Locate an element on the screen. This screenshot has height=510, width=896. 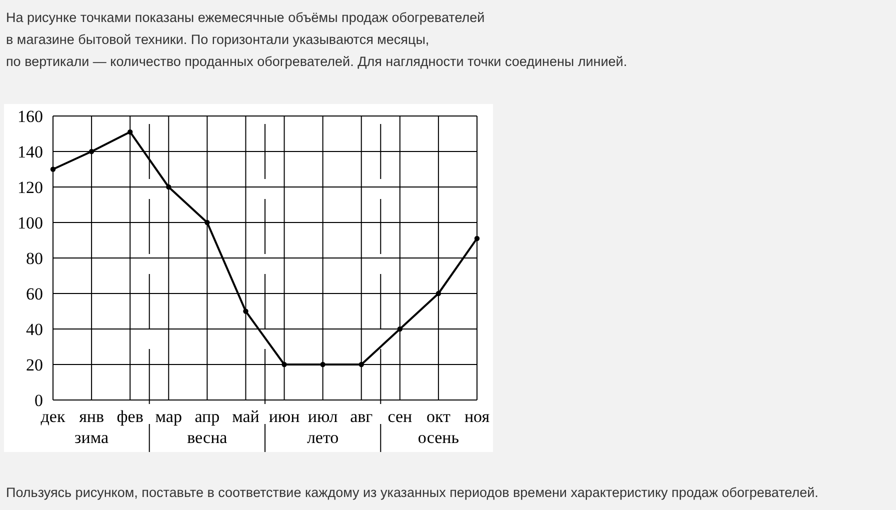
x-tick-label: авг is located at coordinates (361, 416).